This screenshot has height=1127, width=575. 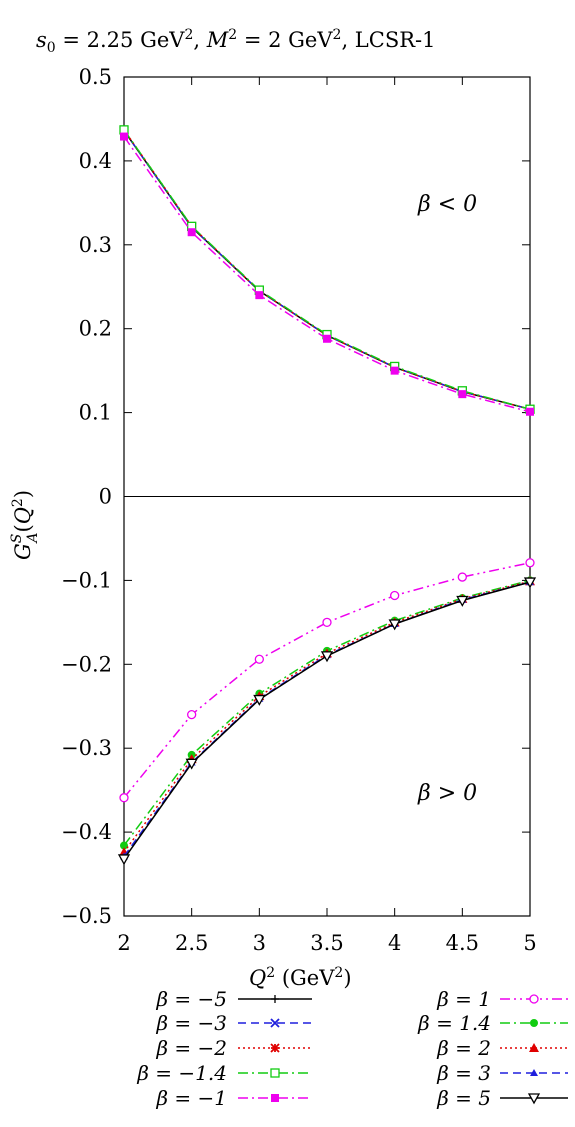 What do you see at coordinates (233, 1023) in the screenshot?
I see `legend-item: β = −3` at bounding box center [233, 1023].